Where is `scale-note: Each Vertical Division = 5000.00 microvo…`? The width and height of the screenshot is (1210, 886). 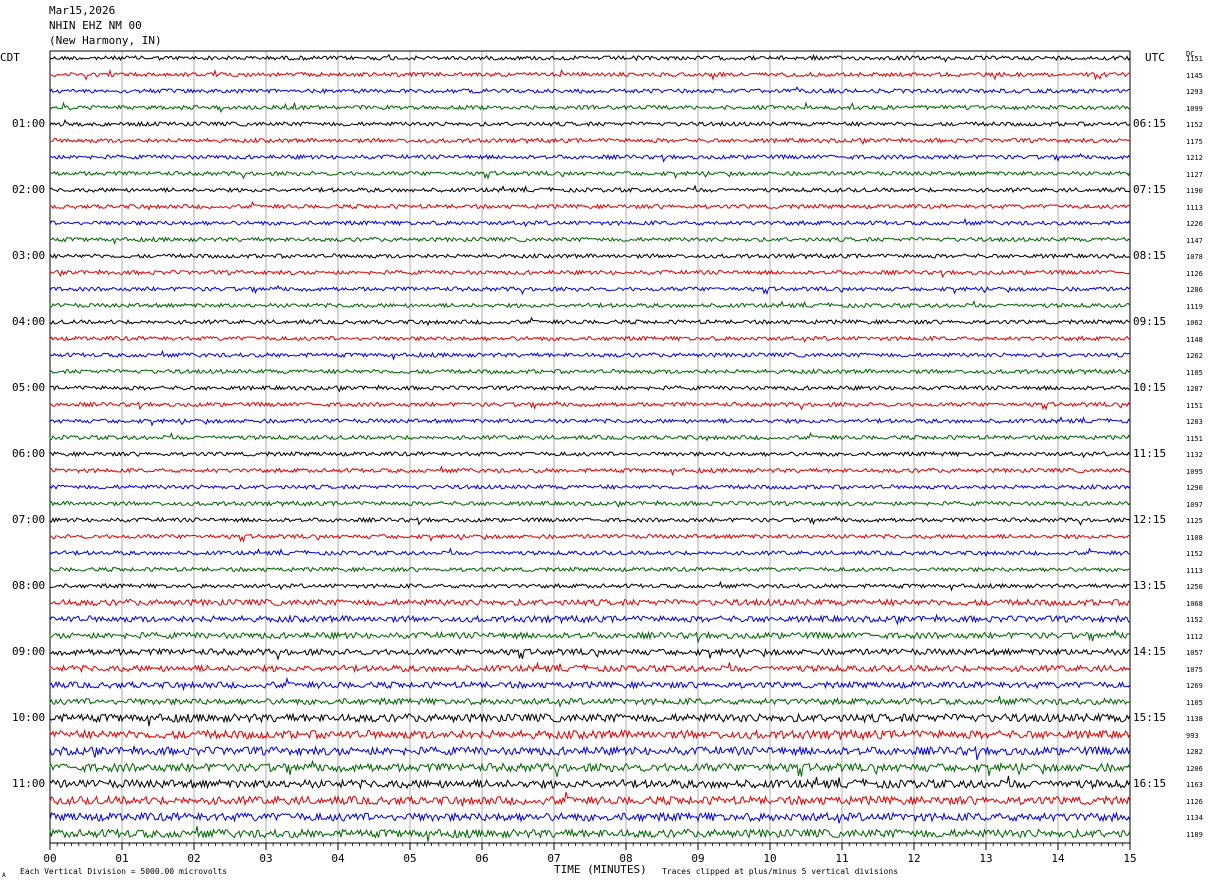
scale-note: Each Vertical Division = 5000.00 microvo… is located at coordinates (124, 871).